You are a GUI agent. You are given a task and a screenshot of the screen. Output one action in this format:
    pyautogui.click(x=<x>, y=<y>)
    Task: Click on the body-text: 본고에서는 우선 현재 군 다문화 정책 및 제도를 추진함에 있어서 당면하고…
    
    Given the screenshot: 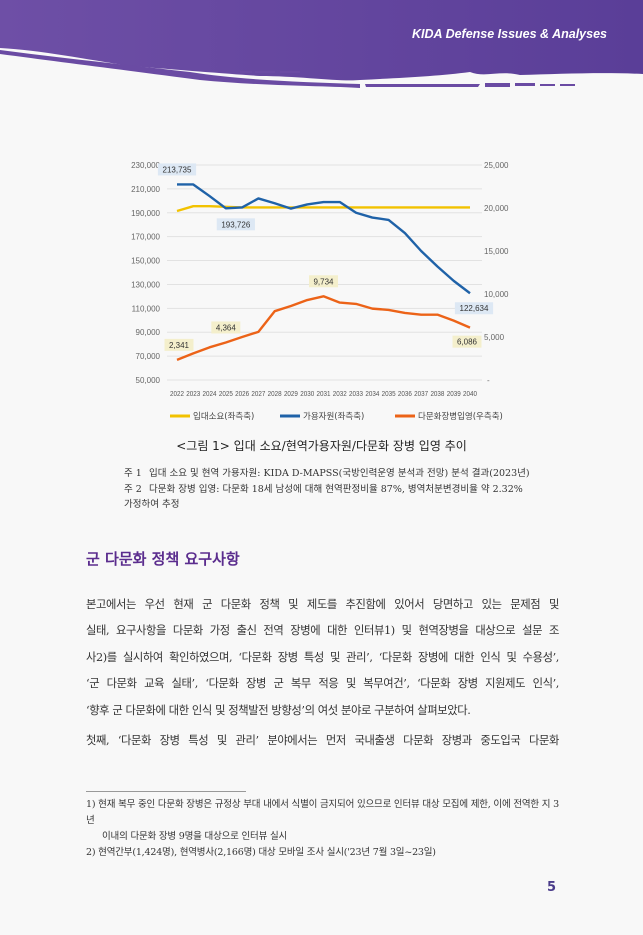 What is the action you would take?
    pyautogui.click(x=322, y=673)
    